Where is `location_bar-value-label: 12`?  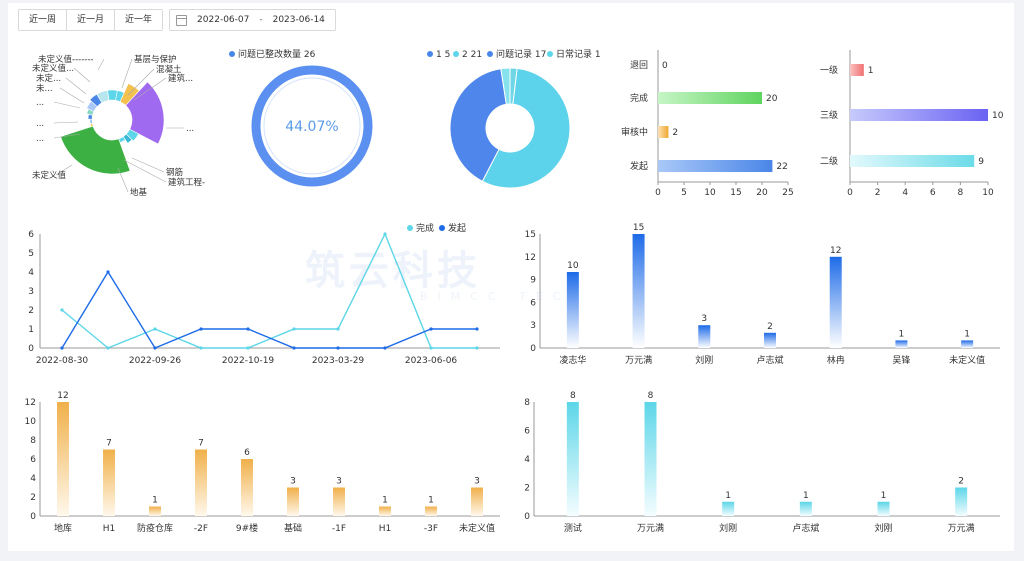
location_bar-value-label: 12 is located at coordinates (62, 396).